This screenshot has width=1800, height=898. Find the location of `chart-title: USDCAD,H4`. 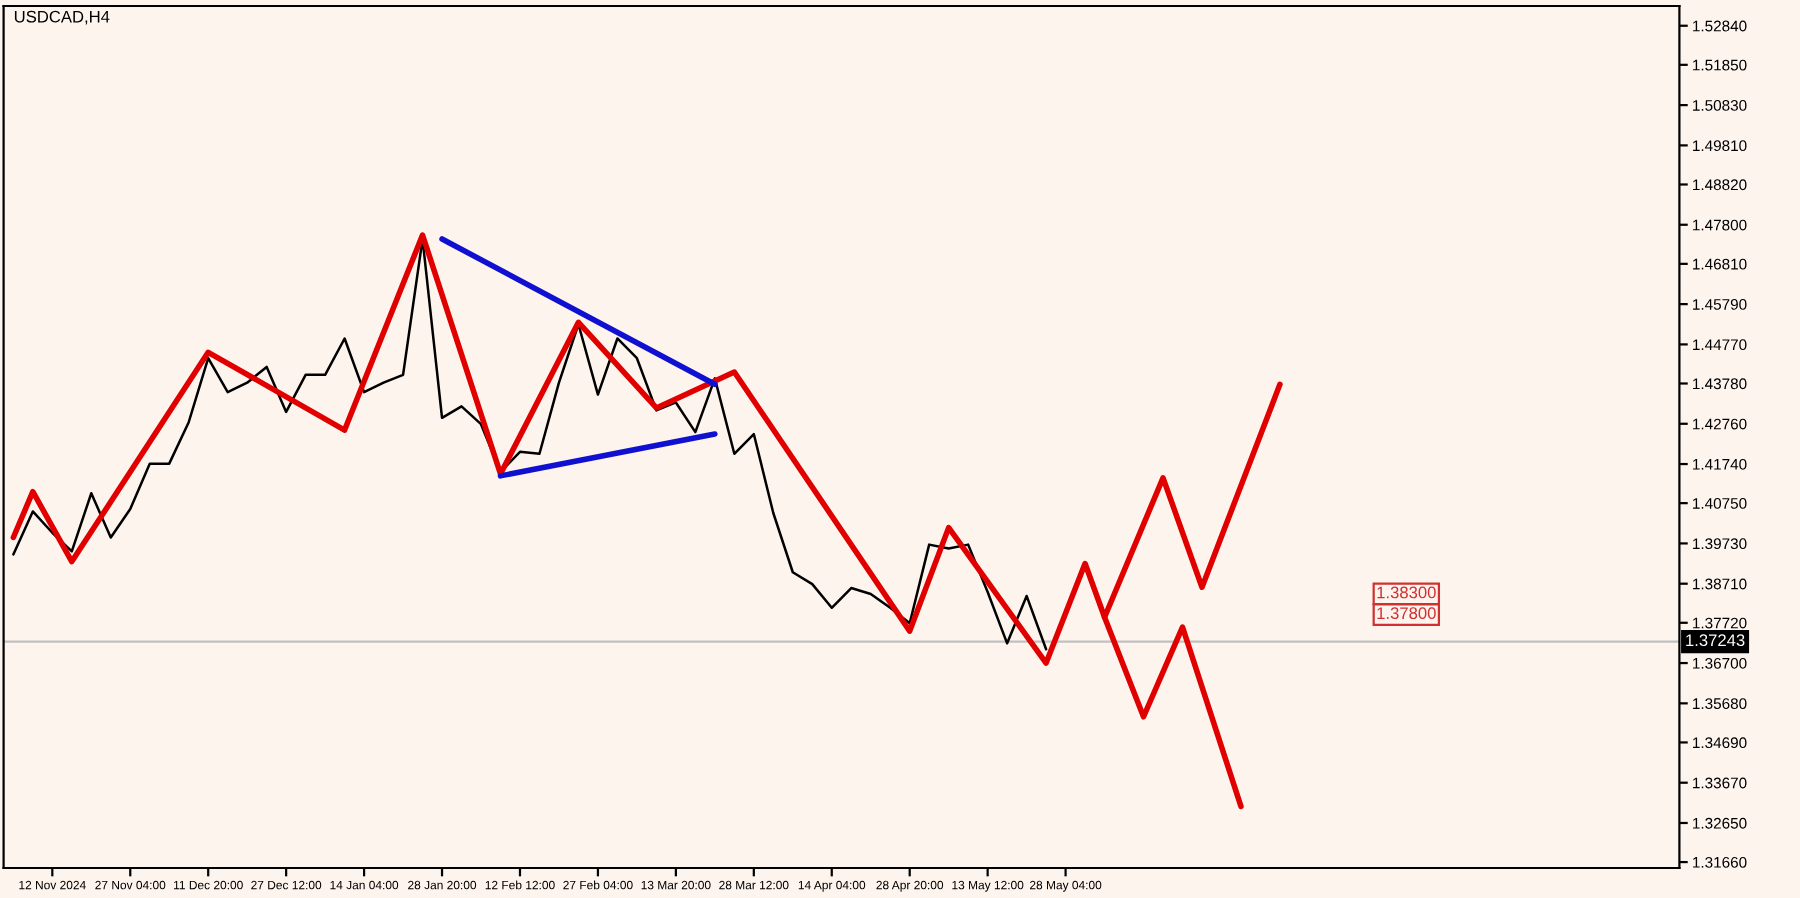

chart-title: USDCAD,H4 is located at coordinates (62, 17).